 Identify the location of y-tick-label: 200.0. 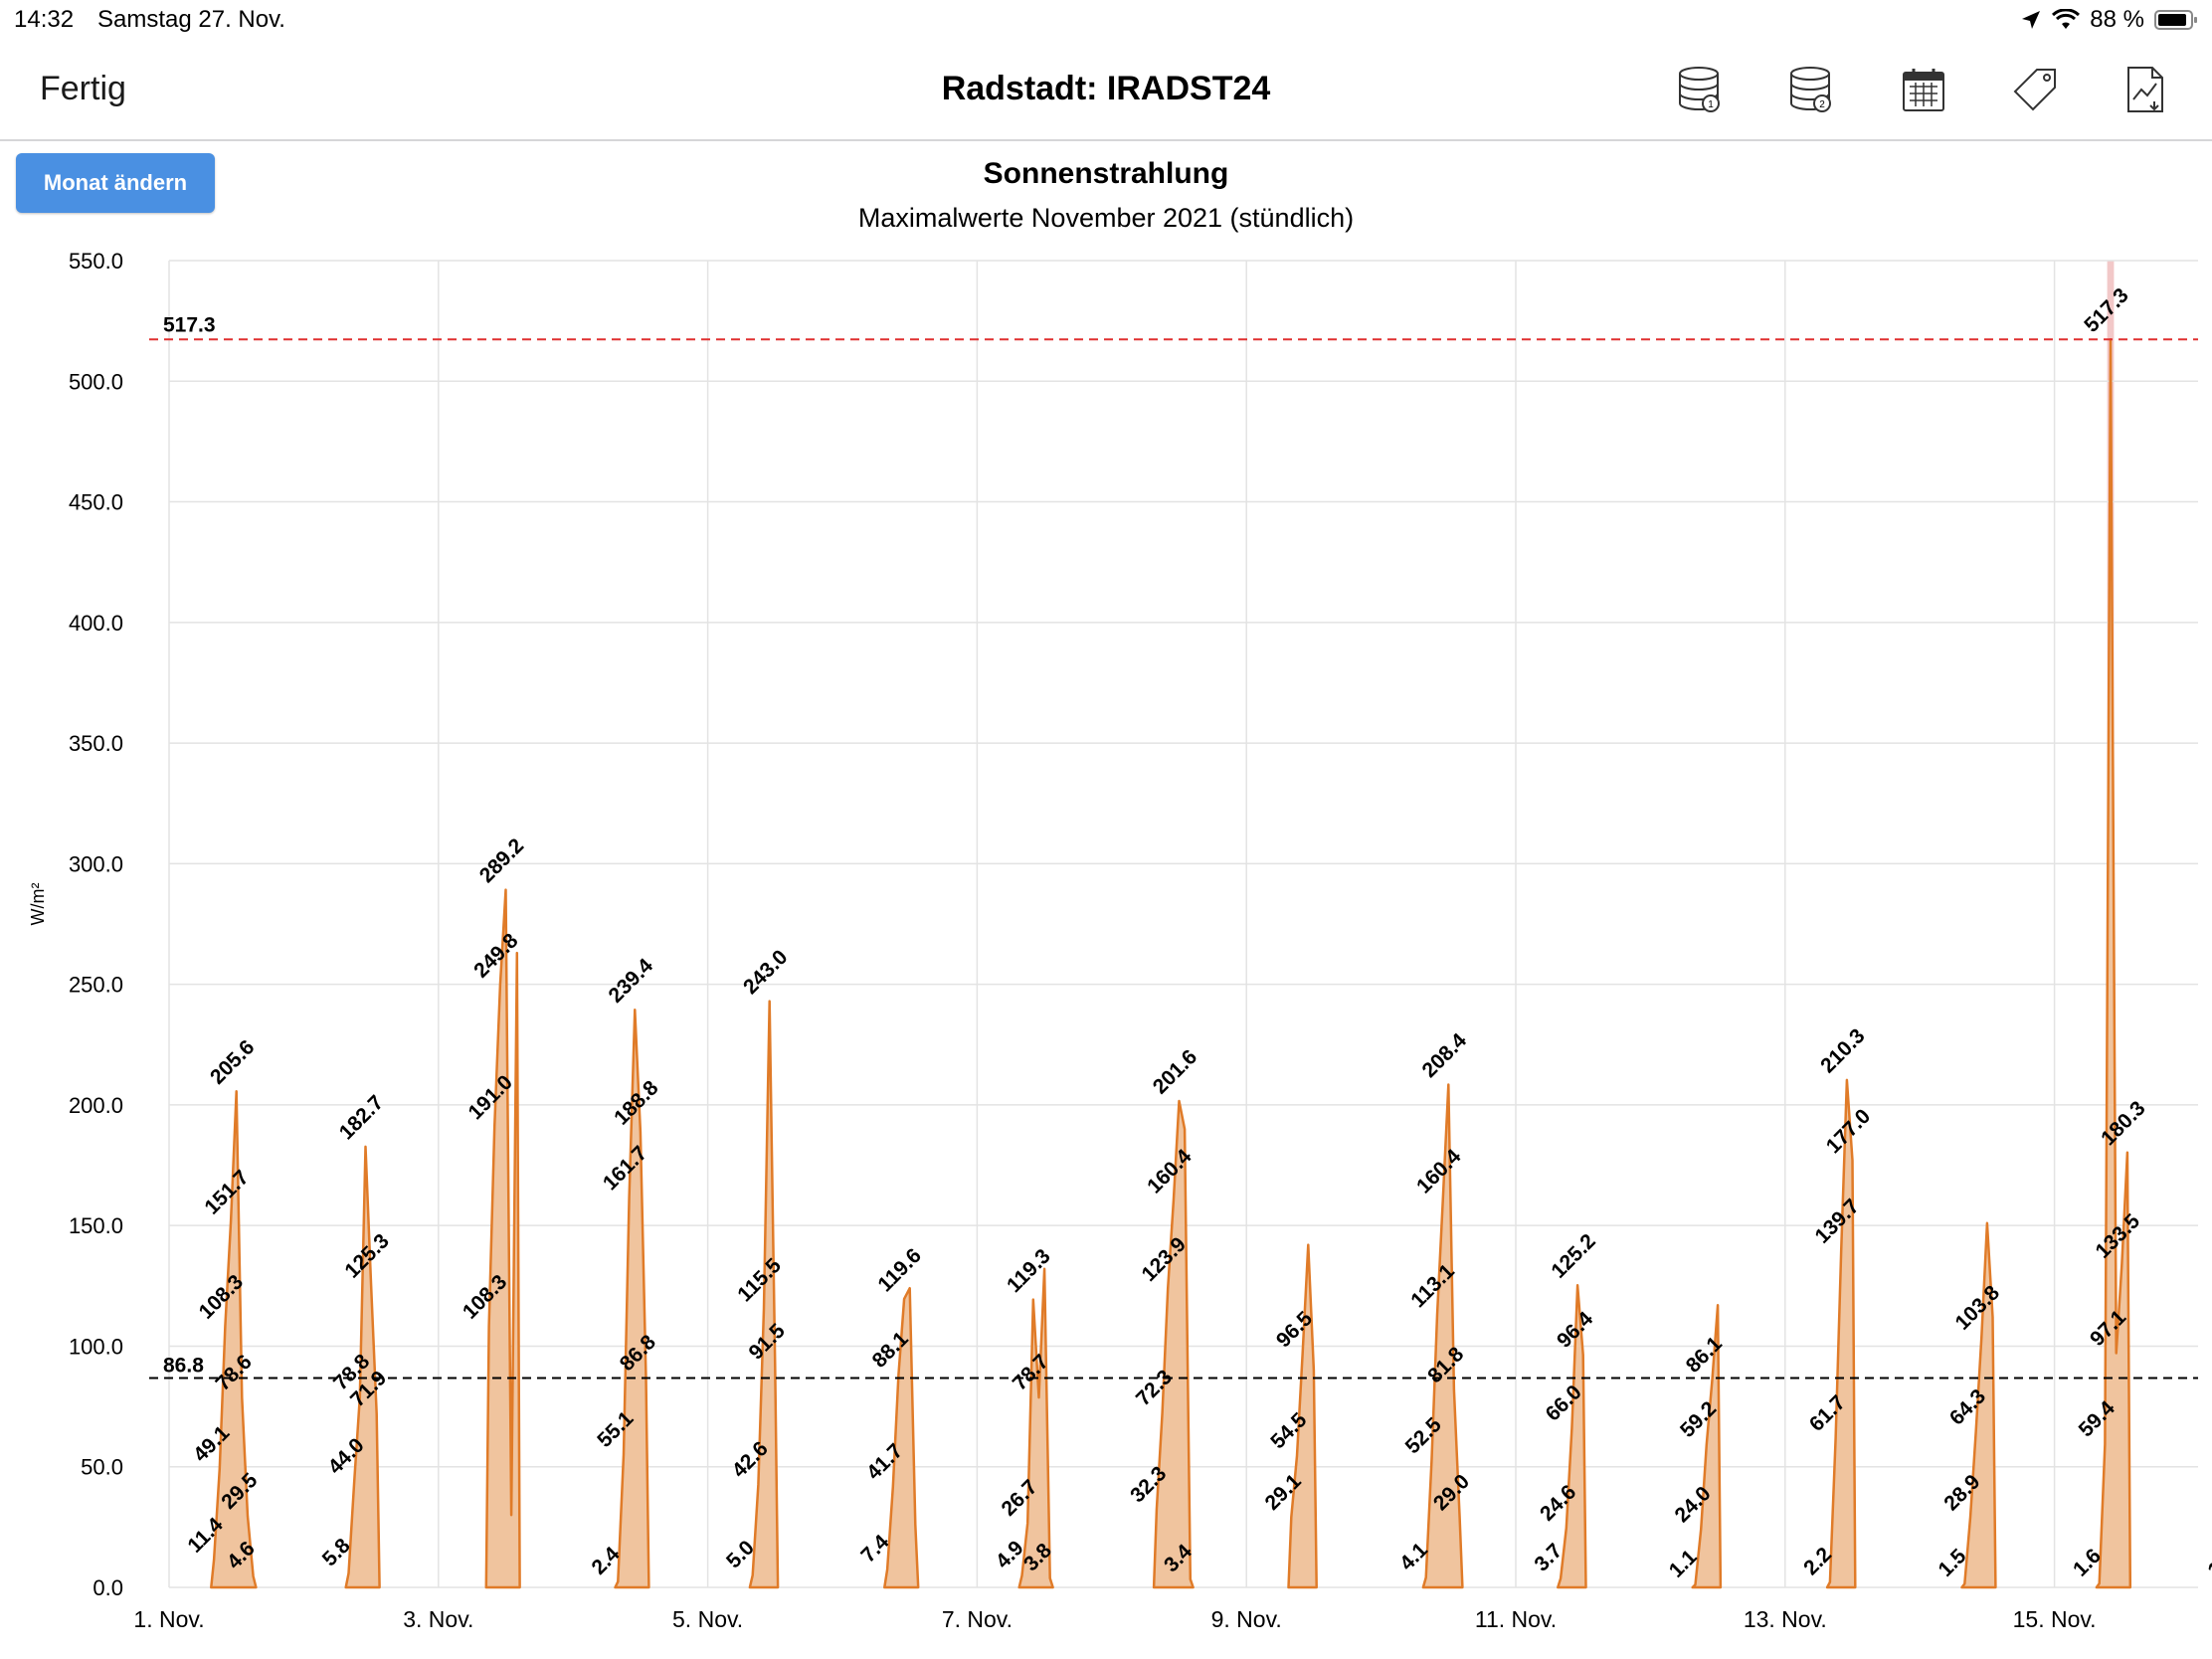
(96, 1105).